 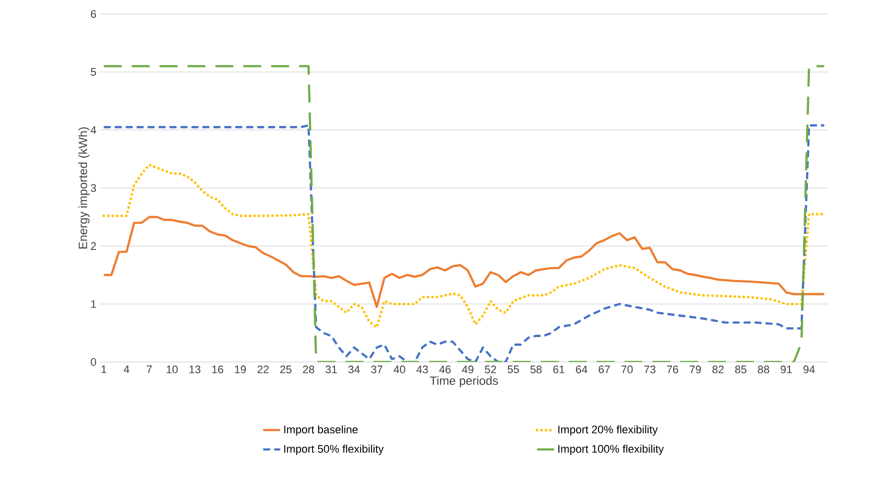 I want to click on x-tick-label: 76, so click(x=672, y=370).